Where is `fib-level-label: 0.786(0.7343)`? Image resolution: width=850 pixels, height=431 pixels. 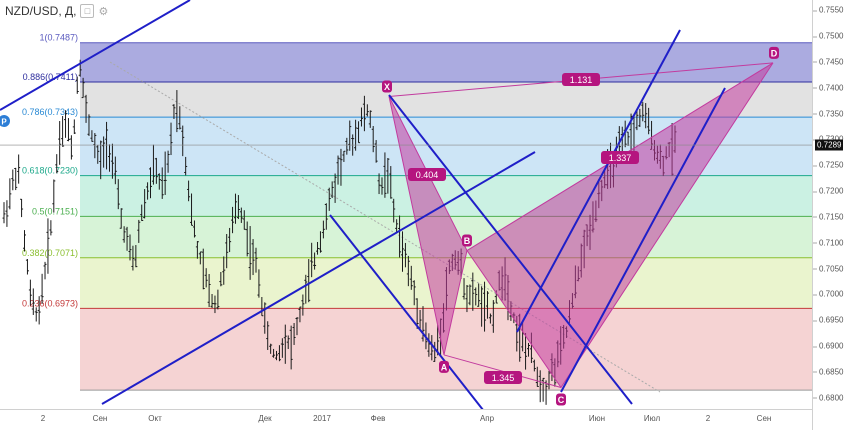
fib-level-label: 0.786(0.7343) is located at coordinates (50, 112).